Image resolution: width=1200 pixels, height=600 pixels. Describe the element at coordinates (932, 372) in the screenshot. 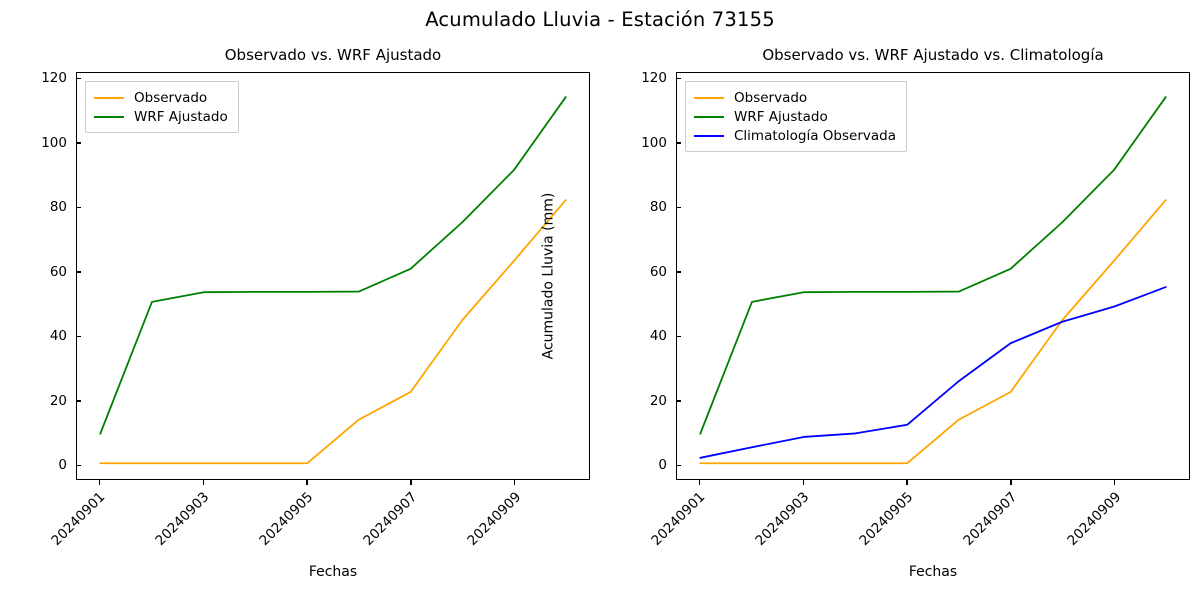

I see `line-series` at that location.